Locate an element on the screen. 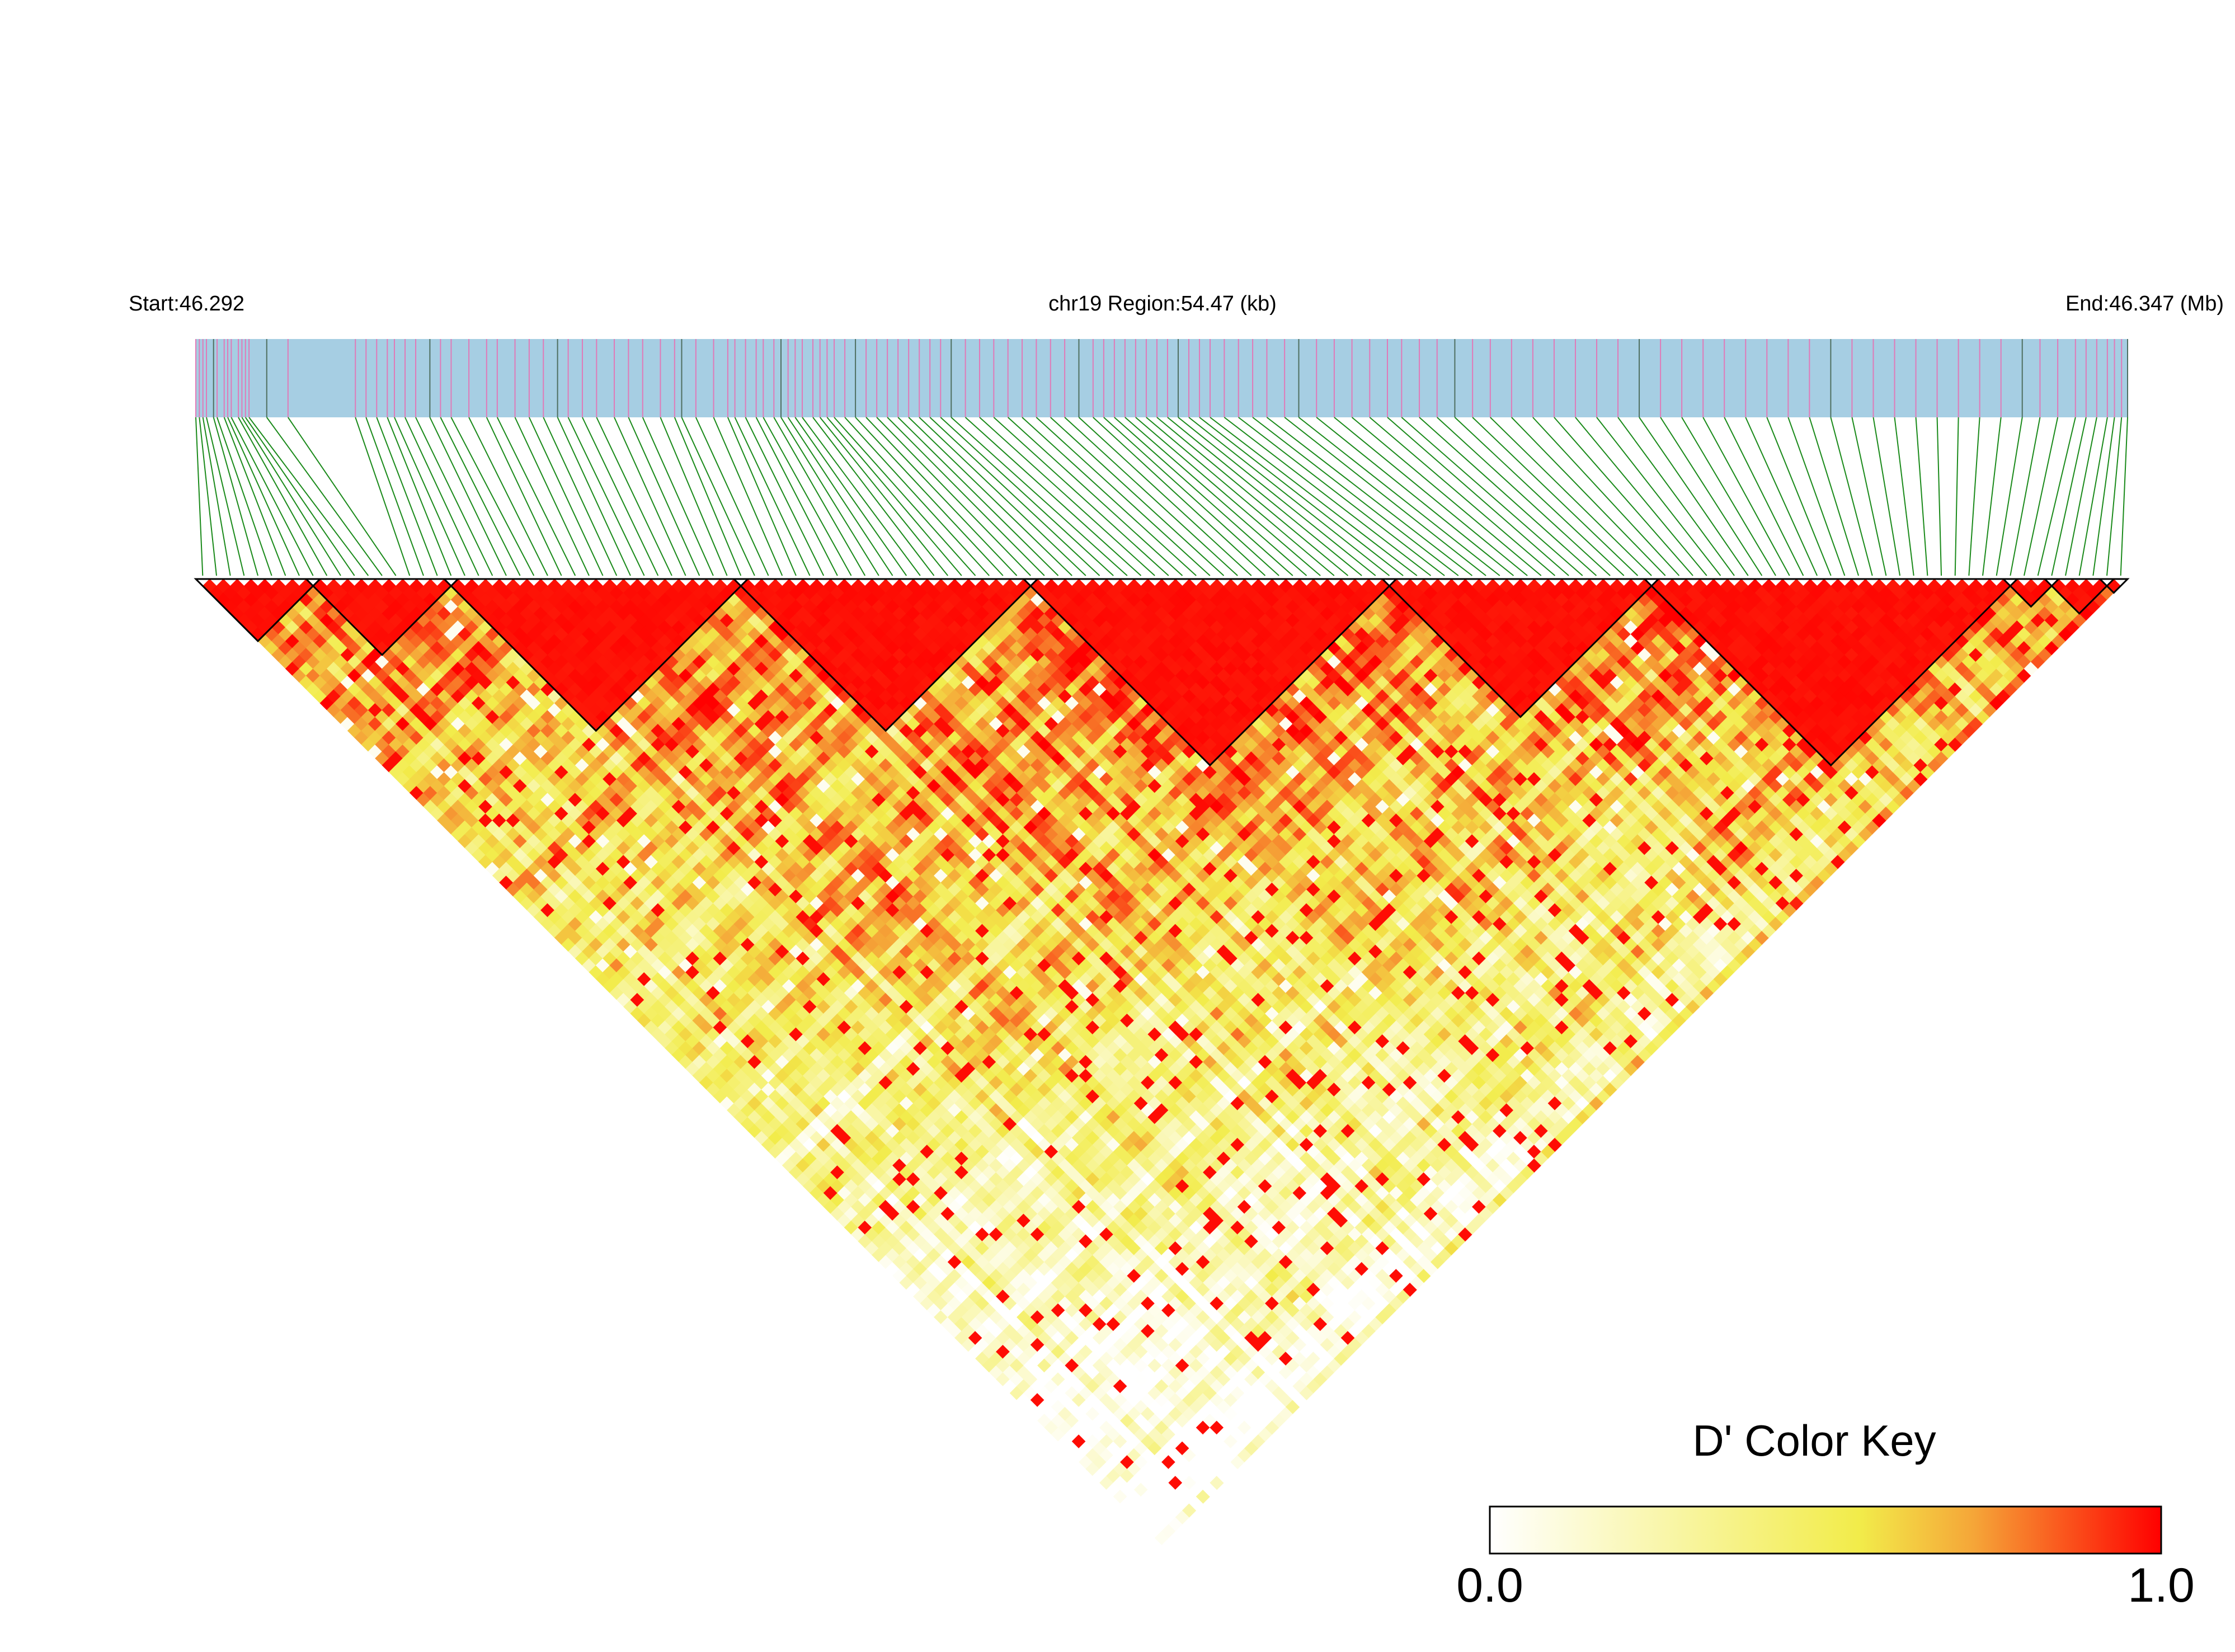 Image resolution: width=2235 pixels, height=1652 pixels. snp-marker-group is located at coordinates (1161, 378).